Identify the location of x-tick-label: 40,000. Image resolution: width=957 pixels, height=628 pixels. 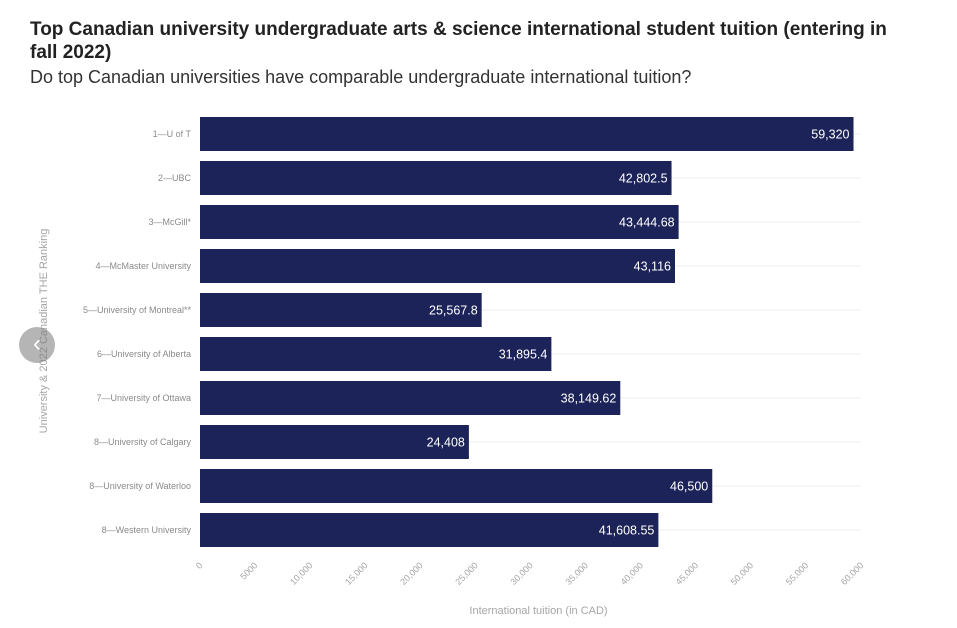
(632, 573).